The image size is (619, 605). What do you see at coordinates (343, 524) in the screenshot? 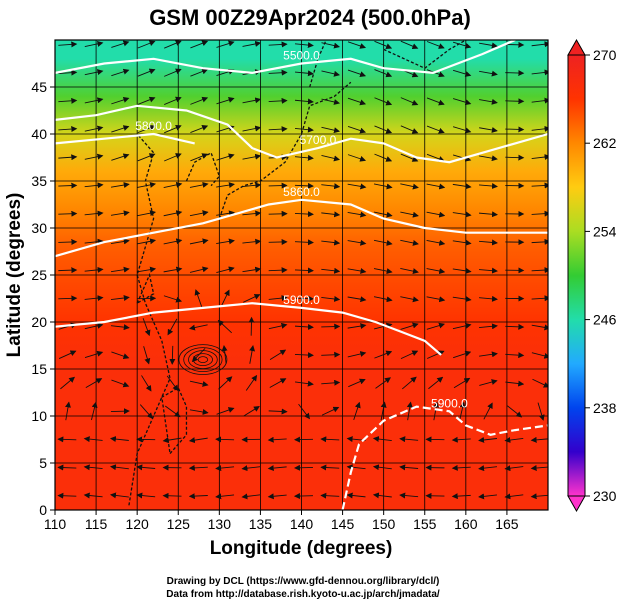
I see `x-tick-label: 145` at bounding box center [343, 524].